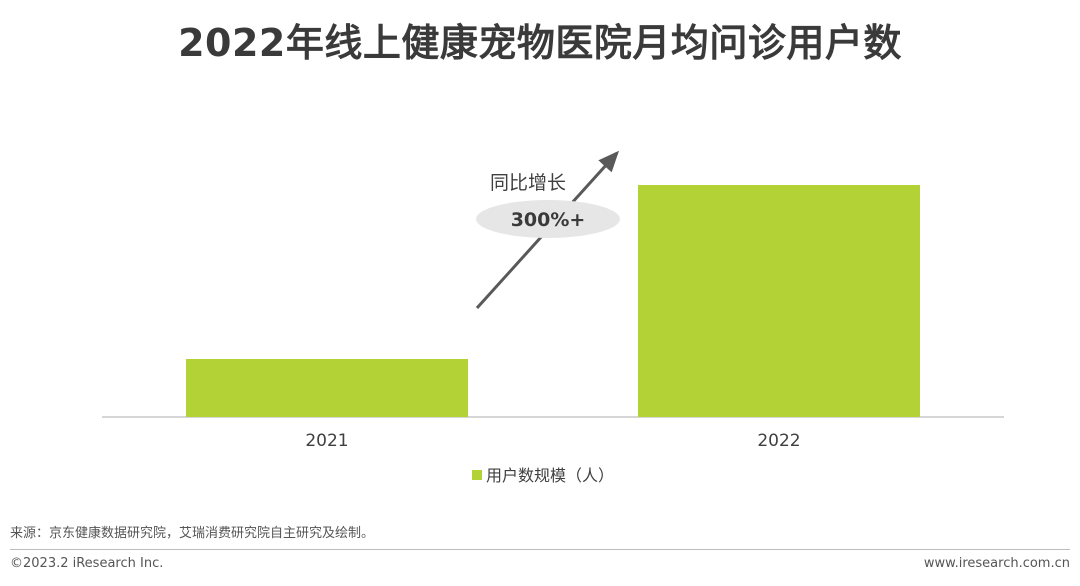 This screenshot has height=586, width=1080. What do you see at coordinates (540, 43) in the screenshot?
I see `chart-title: 2022年线上健康宠物医院月均问诊用户数` at bounding box center [540, 43].